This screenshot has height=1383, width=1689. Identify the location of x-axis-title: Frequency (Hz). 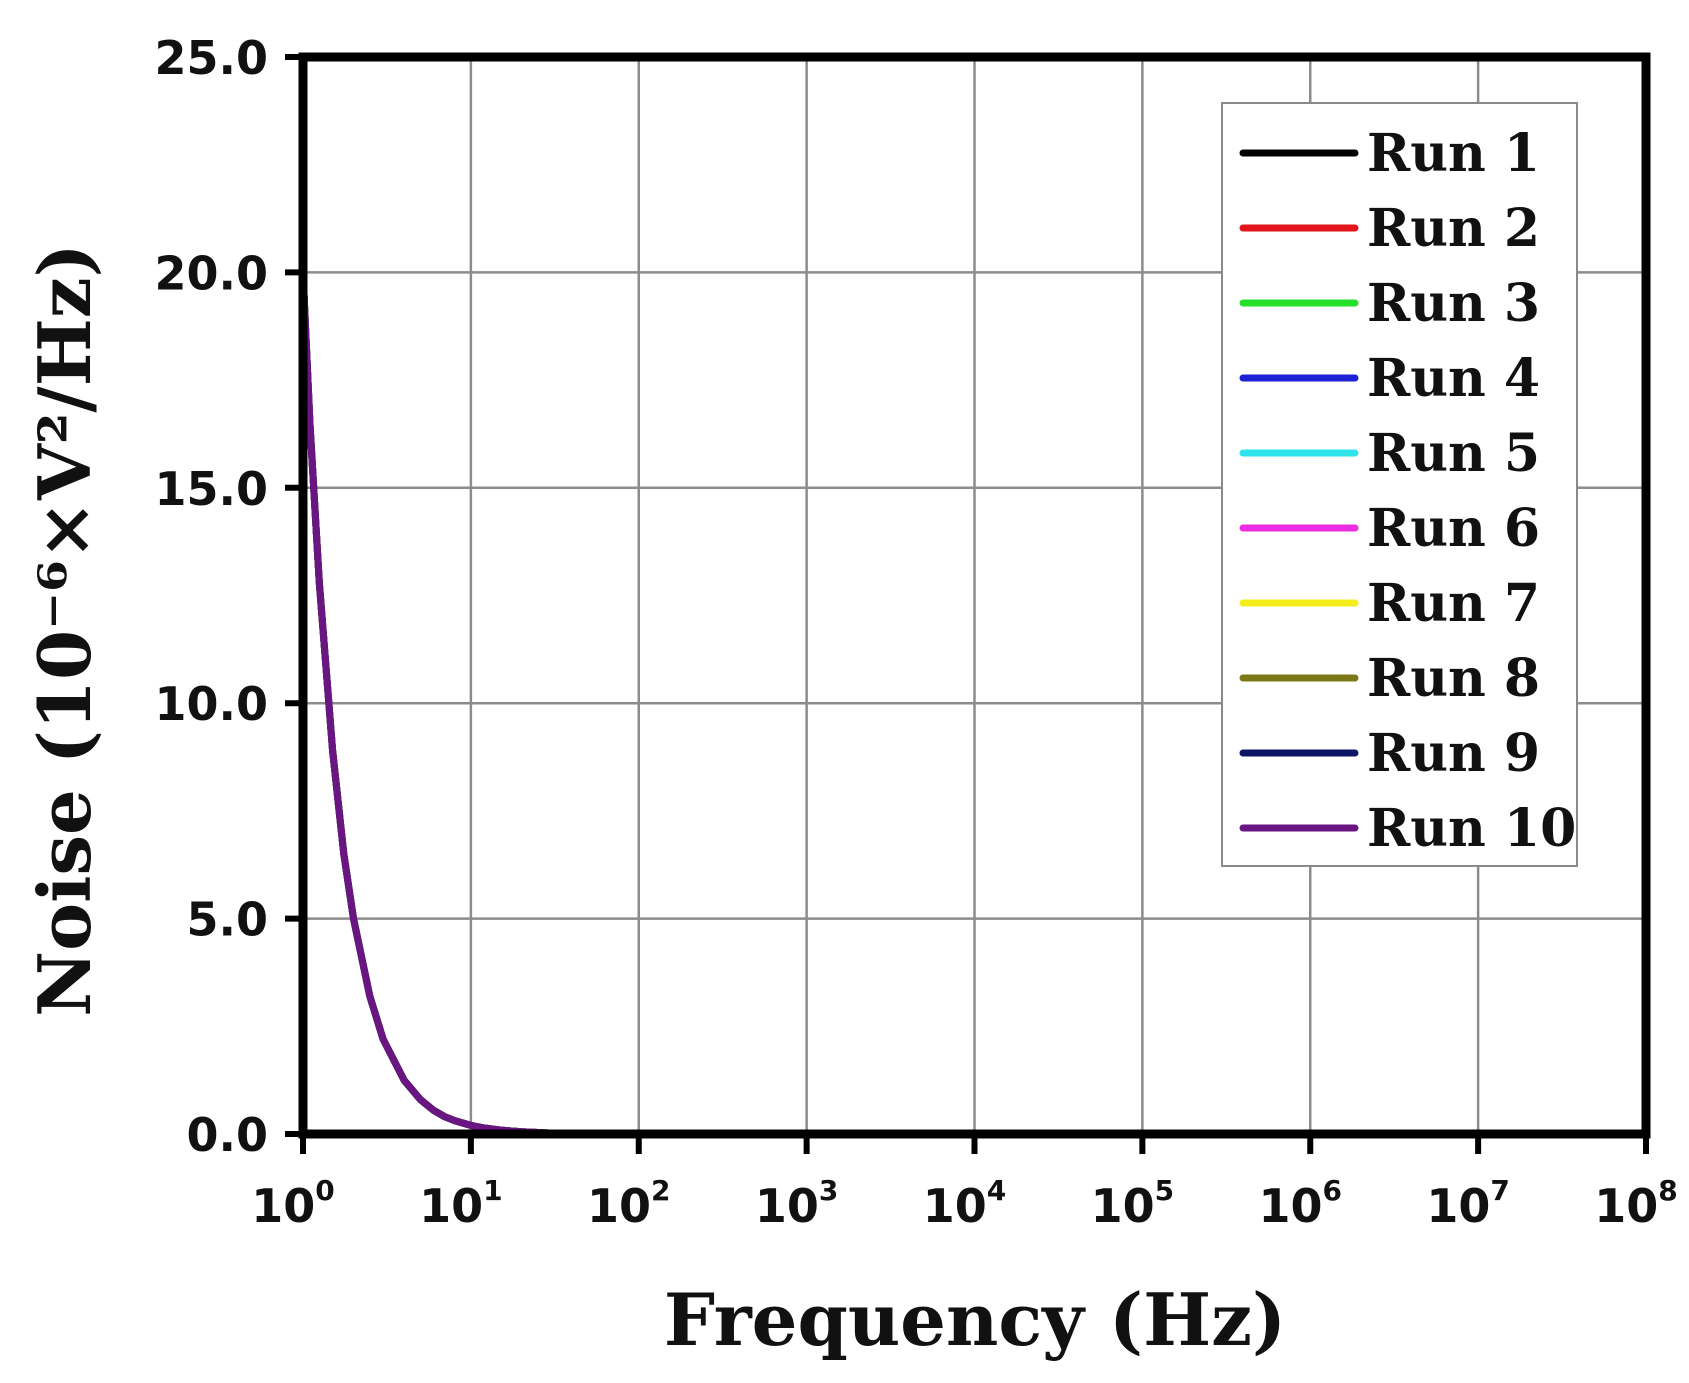
(975, 1319).